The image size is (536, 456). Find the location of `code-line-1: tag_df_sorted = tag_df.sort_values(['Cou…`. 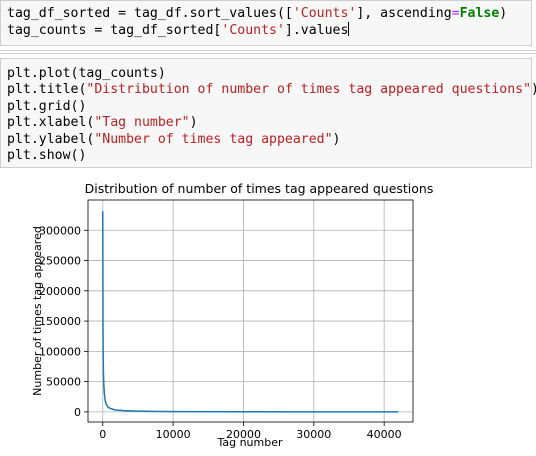

code-line-1: tag_df_sorted = tag_df.sort_values(['Cou… is located at coordinates (257, 13).